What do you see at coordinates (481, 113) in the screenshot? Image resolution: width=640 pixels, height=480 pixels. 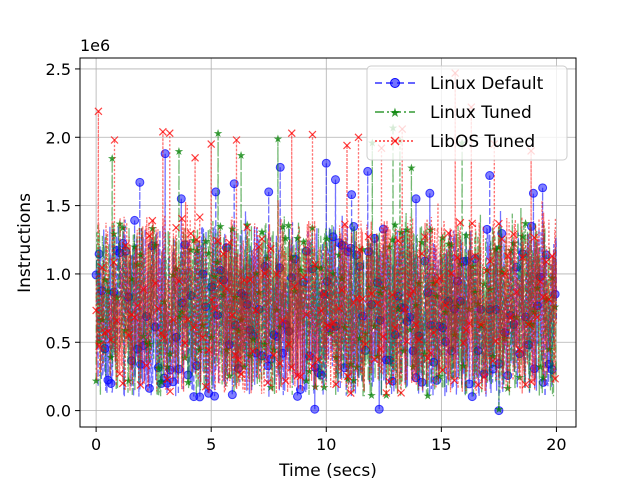 I see `legend-label-linux-tuned: Linux Tuned` at bounding box center [481, 113].